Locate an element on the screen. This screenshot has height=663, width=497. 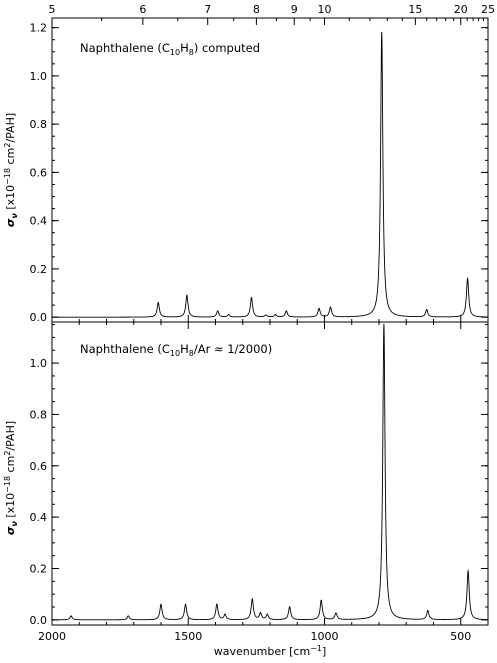
top-annotation: Naphthalene (C10H8) computed is located at coordinates (170, 49).